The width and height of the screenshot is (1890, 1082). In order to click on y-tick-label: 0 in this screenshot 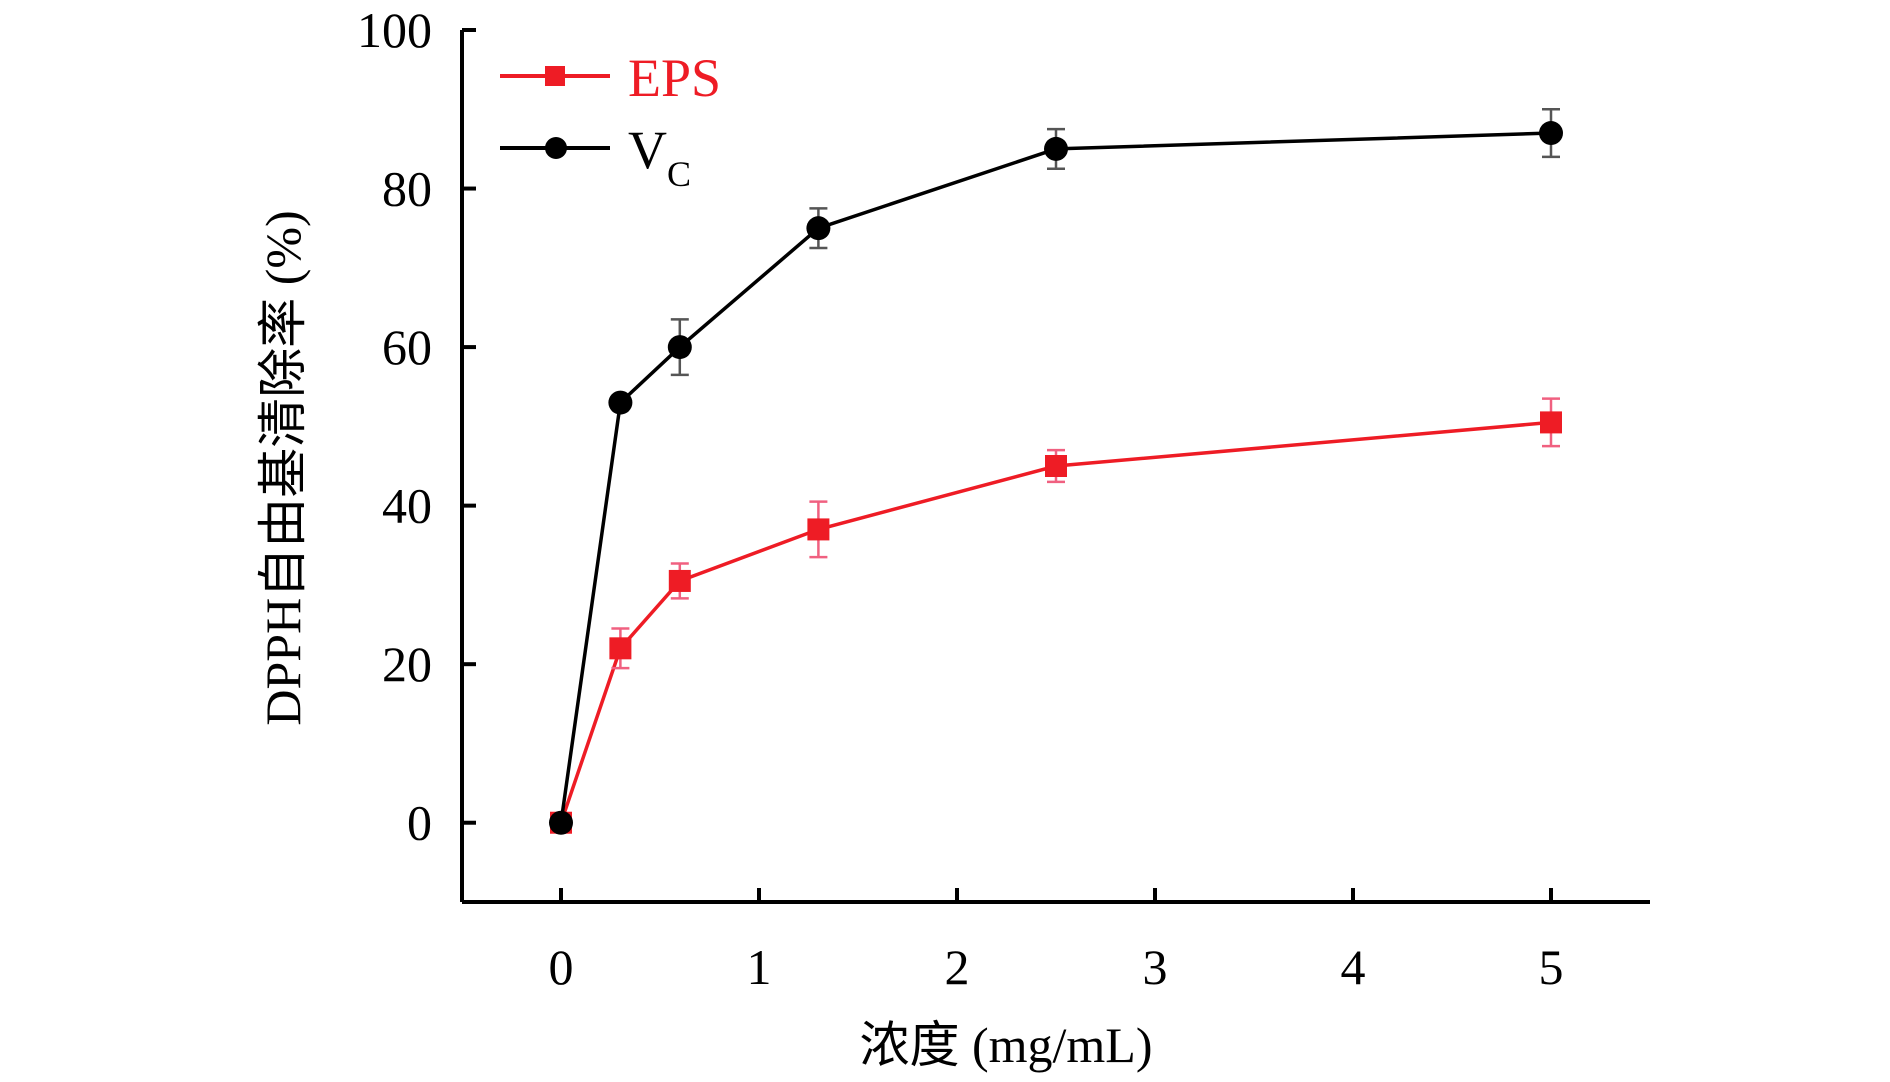, I will do `click(419, 823)`.